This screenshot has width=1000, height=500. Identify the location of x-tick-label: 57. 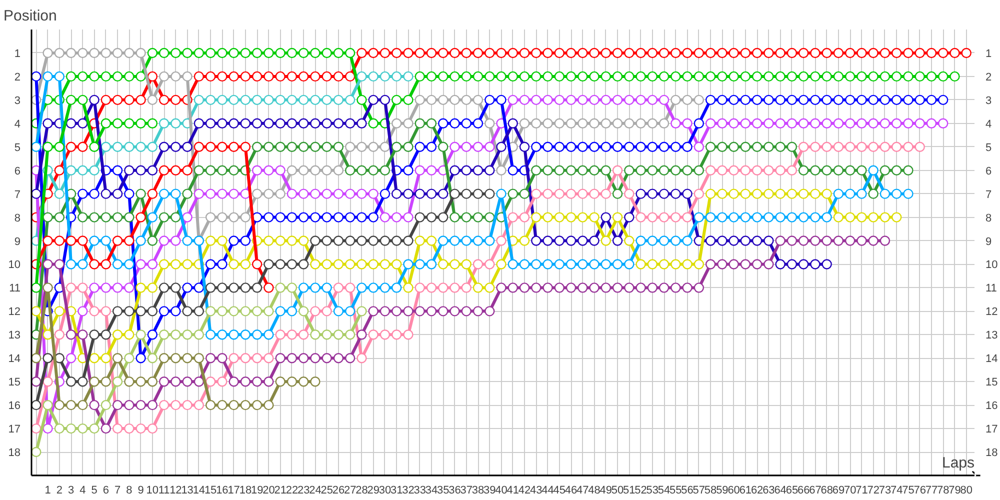
(699, 490).